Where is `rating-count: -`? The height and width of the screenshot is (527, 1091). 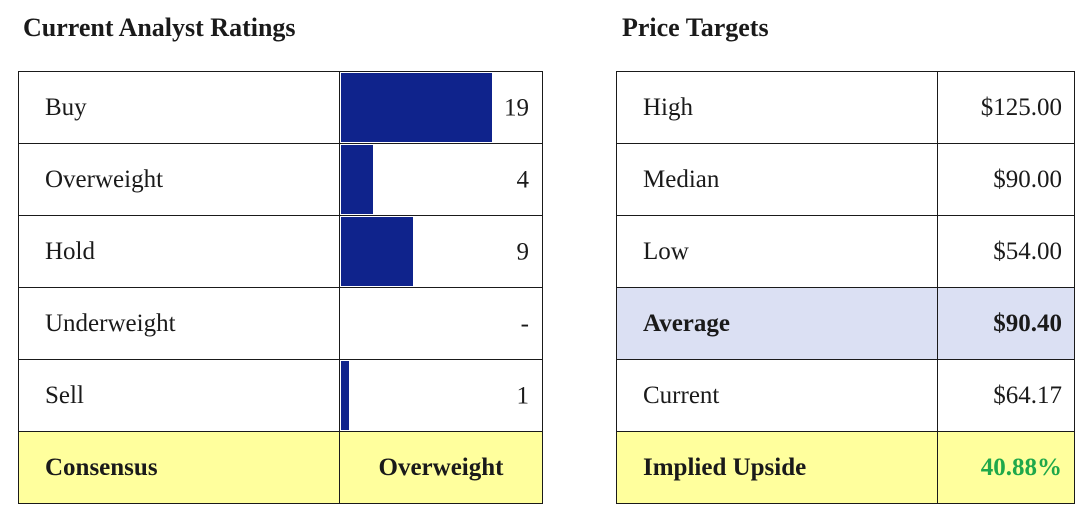
rating-count: - is located at coordinates (524, 323).